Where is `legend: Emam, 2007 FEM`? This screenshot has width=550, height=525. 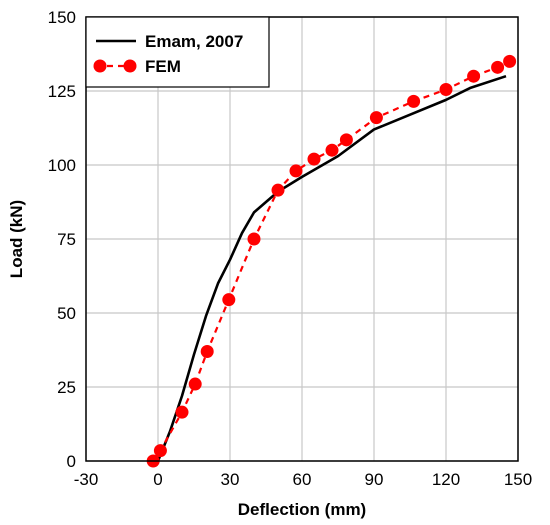 legend: Emam, 2007 FEM is located at coordinates (177, 52).